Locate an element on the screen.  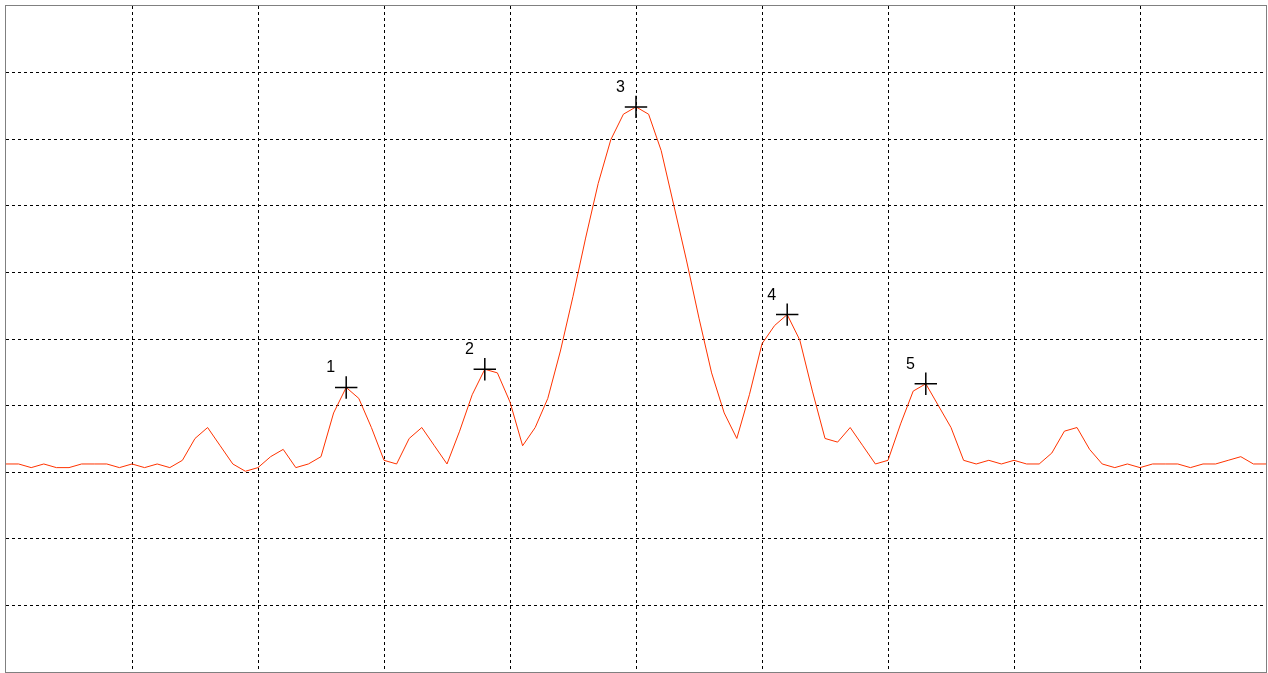
annotation: 5 is located at coordinates (910, 363).